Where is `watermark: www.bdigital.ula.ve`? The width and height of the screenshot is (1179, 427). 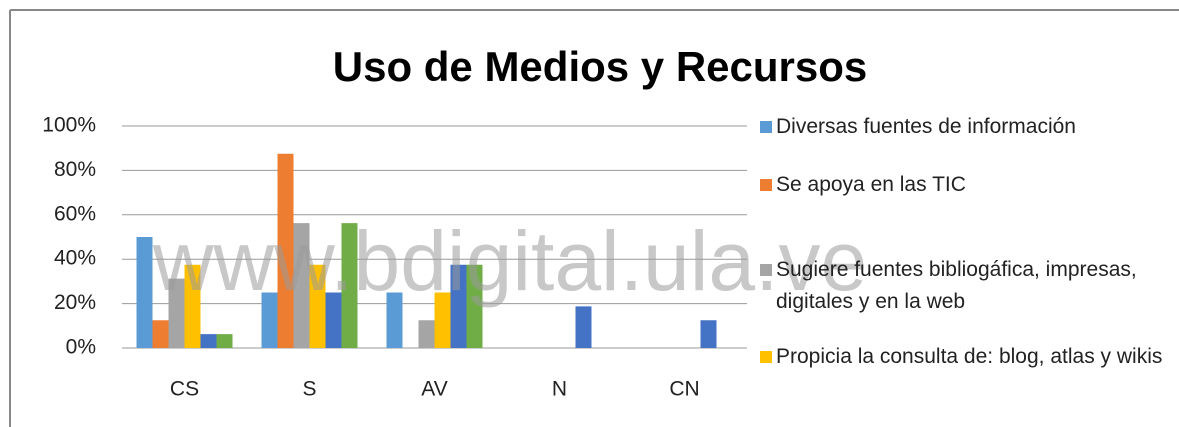
watermark: www.bdigital.ula.ve is located at coordinates (509, 261).